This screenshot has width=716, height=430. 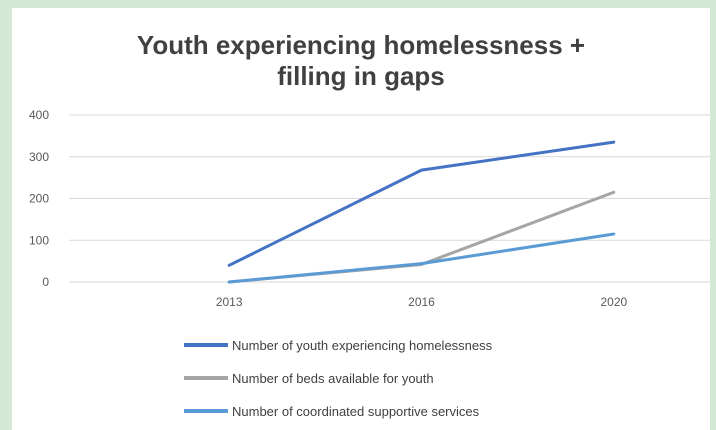 I want to click on legend-label-beds: Number of beds available for youth, so click(x=333, y=378).